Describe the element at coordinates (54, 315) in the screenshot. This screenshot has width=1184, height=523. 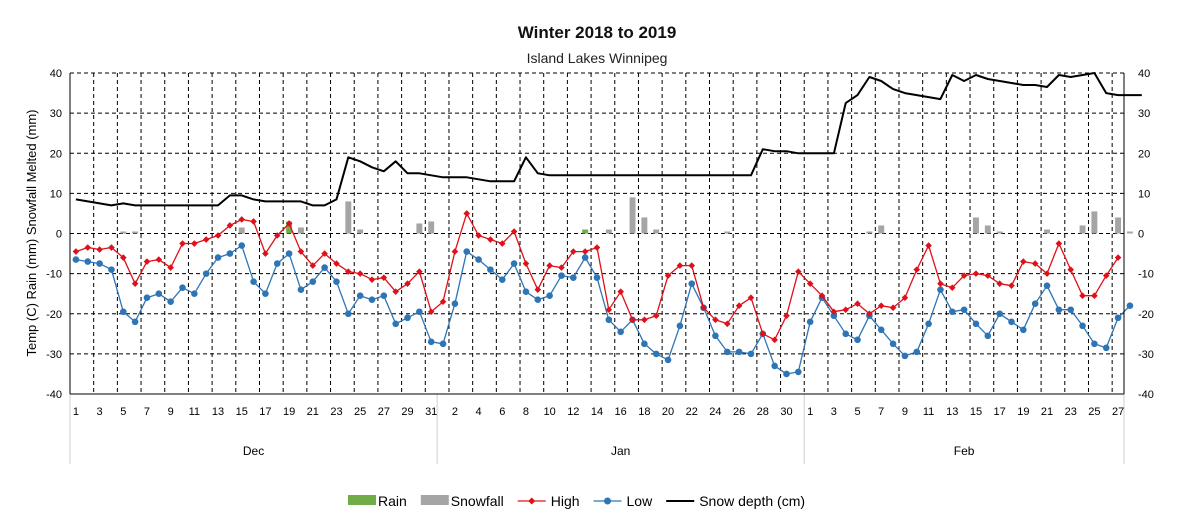
I see `y-tick-label-left: -20` at that location.